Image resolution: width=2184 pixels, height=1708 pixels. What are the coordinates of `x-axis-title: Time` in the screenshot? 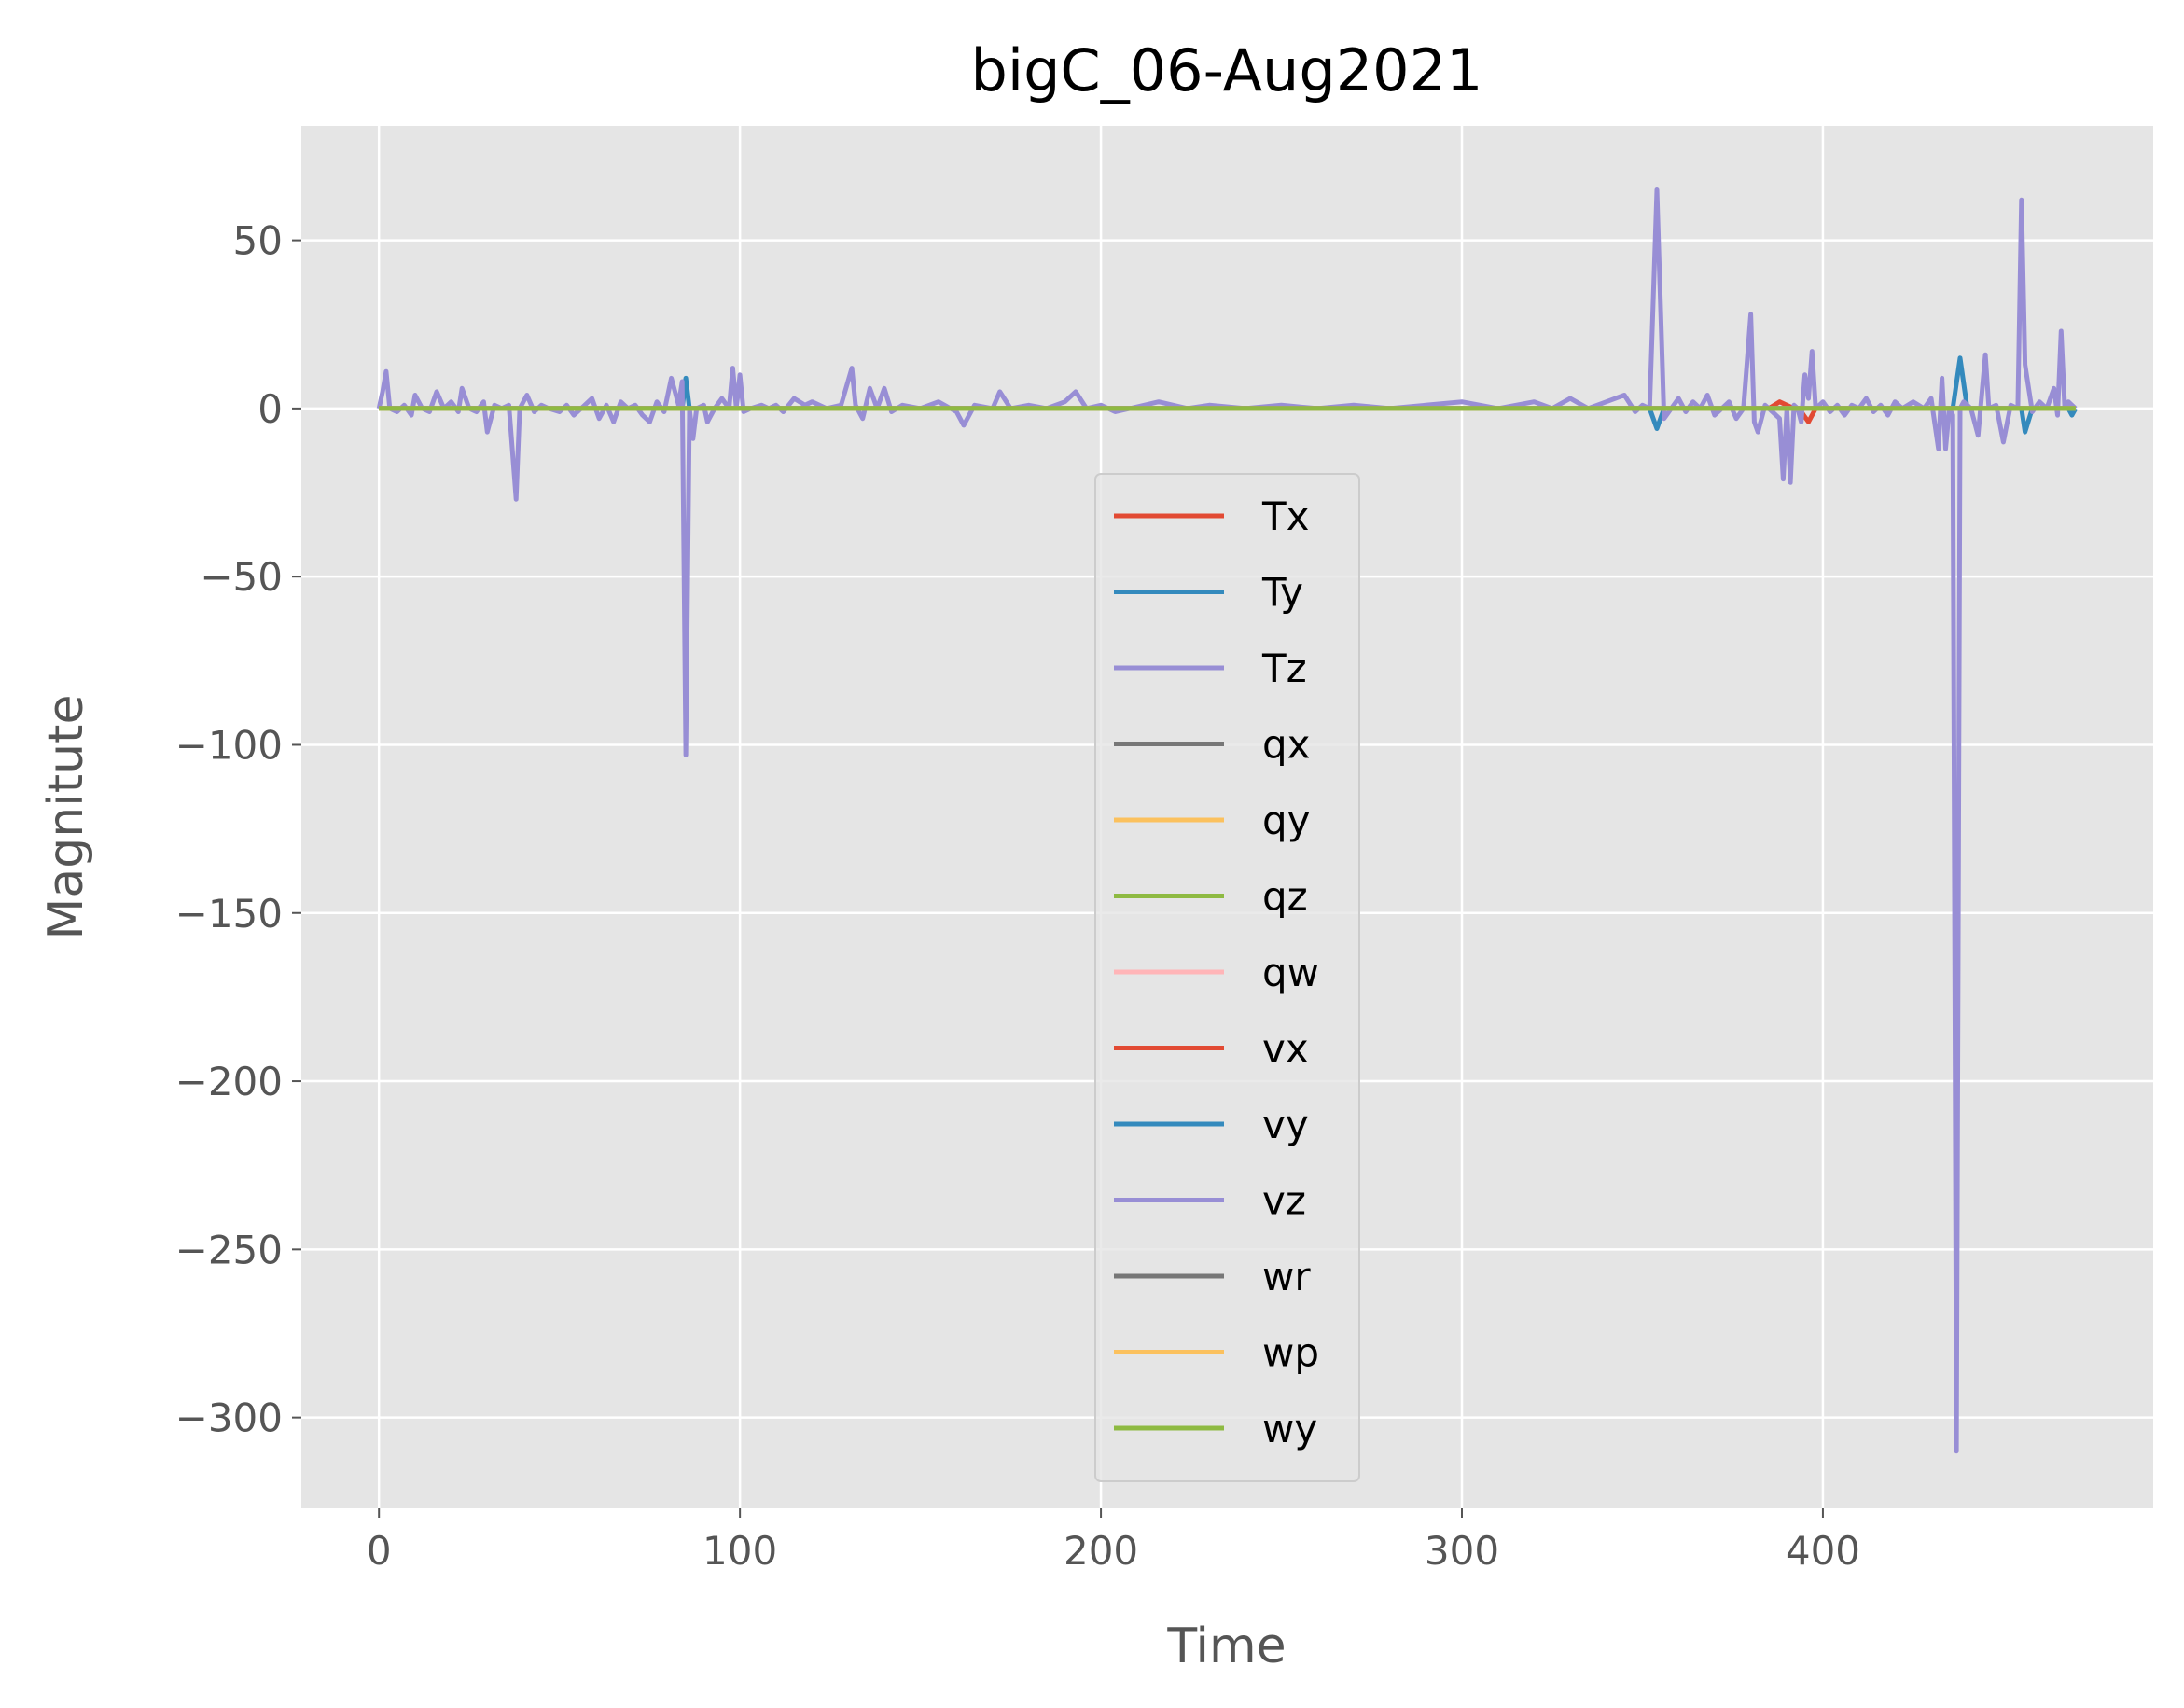 It's located at (1226, 1646).